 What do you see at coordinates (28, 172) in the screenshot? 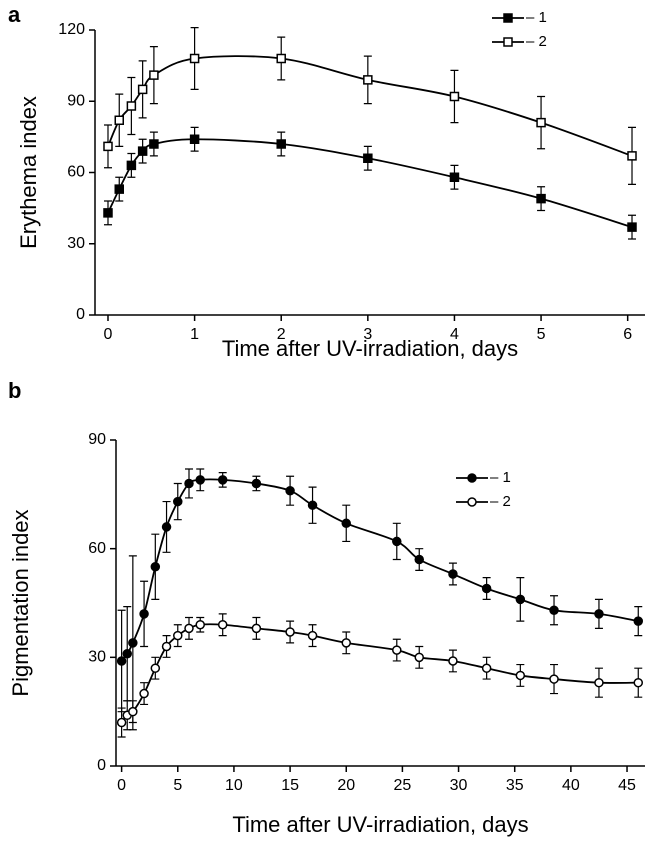
I see `y-axis-label: Erythema index` at bounding box center [28, 172].